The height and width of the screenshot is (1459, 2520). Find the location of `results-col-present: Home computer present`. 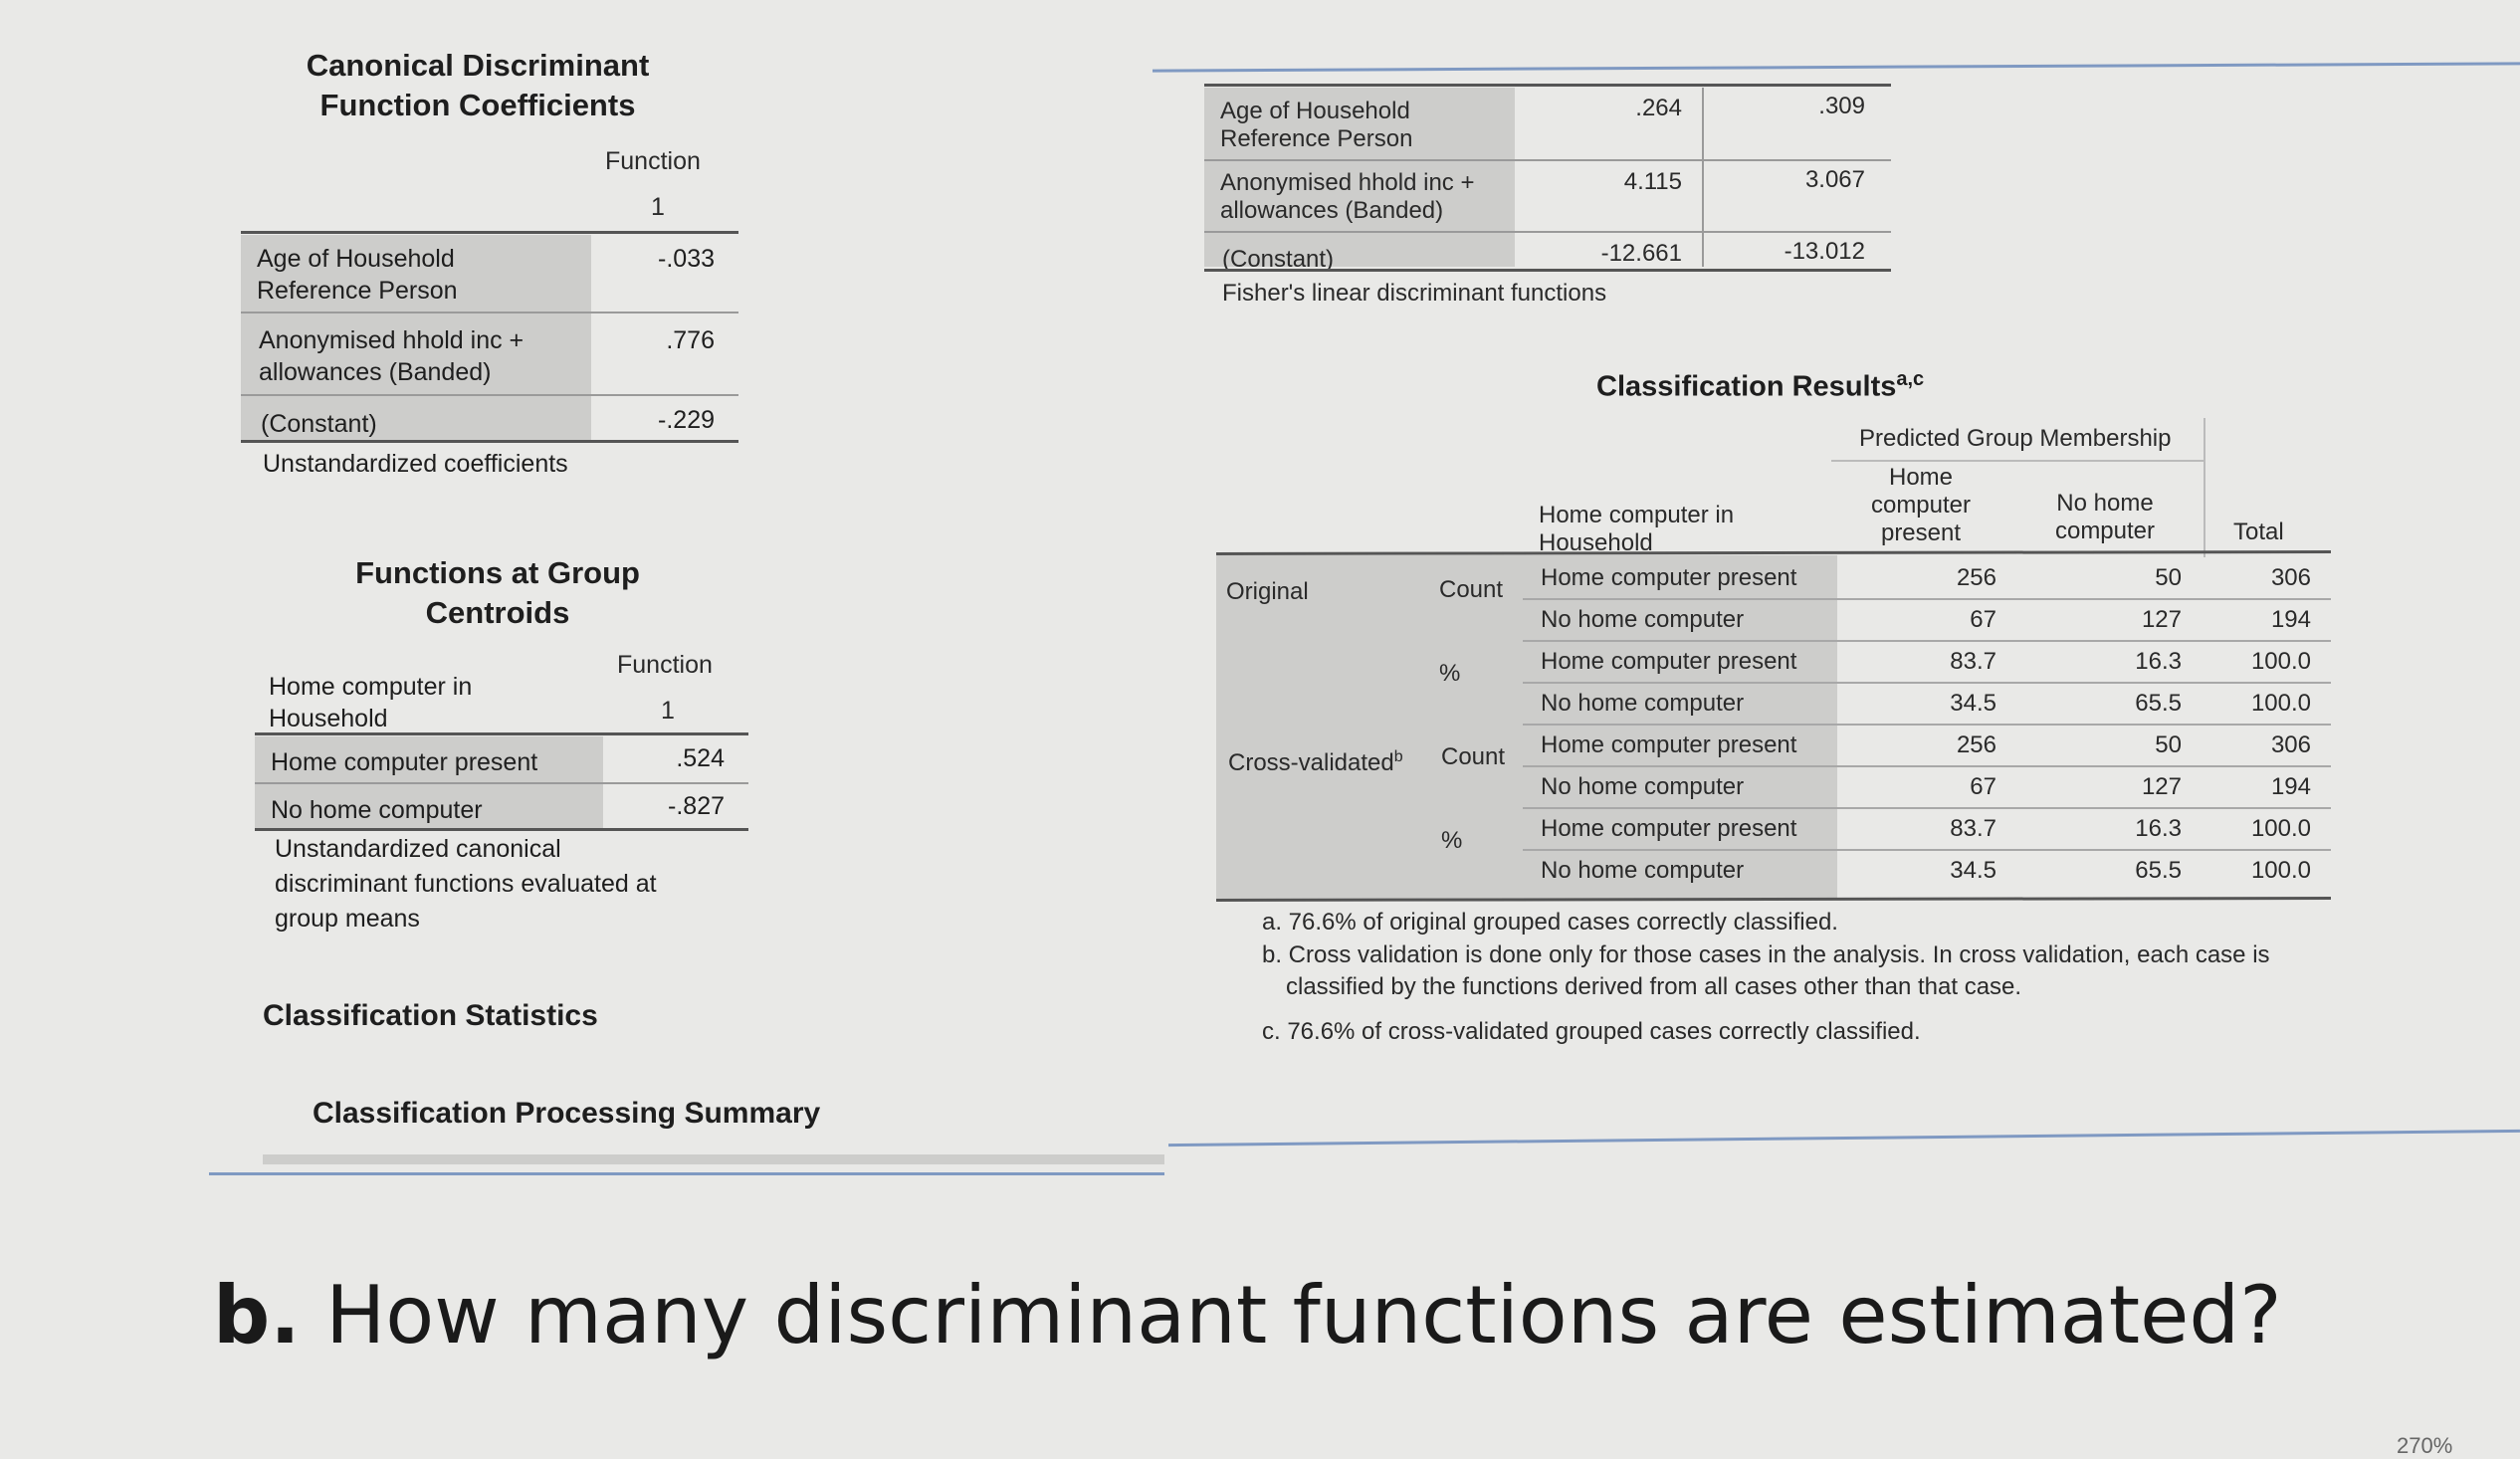

results-col-present: Home computer present is located at coordinates (1921, 505).